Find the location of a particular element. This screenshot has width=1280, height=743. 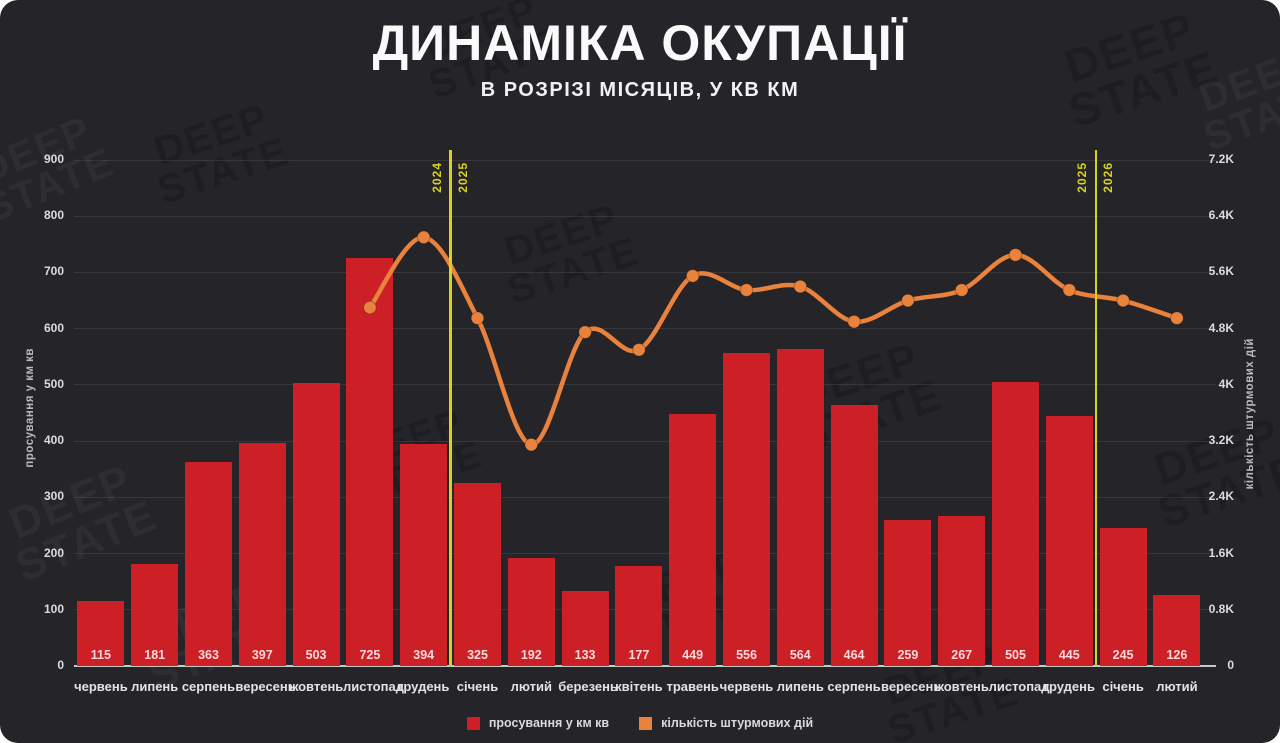

bar: 181 is located at coordinates (155, 615).